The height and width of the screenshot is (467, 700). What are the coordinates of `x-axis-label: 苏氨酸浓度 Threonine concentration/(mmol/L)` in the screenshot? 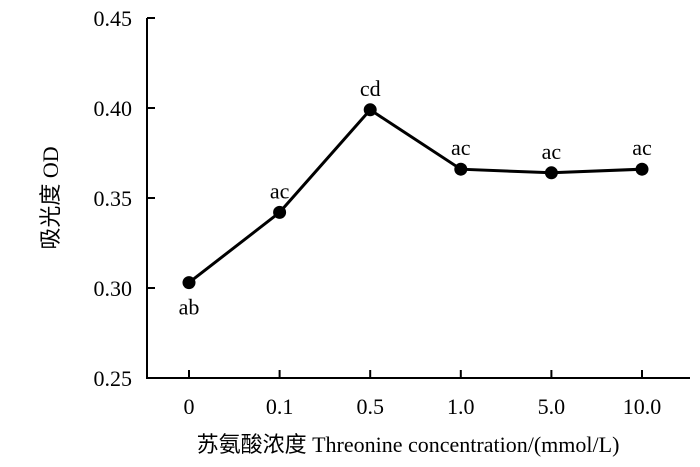 It's located at (408, 444).